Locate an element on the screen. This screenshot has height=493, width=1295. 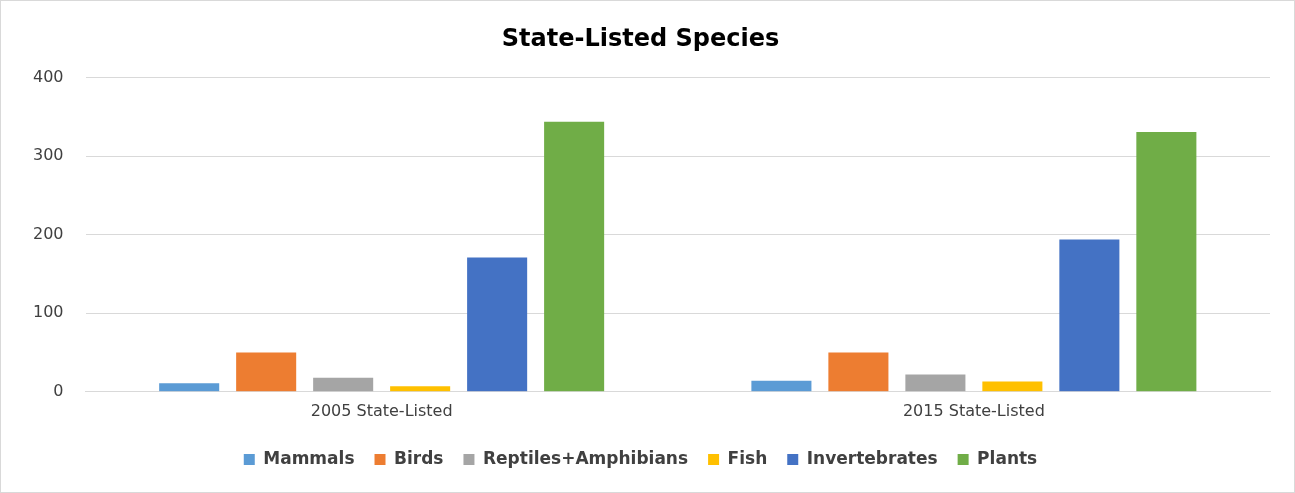
y-tick-label: 200 is located at coordinates (48, 233).